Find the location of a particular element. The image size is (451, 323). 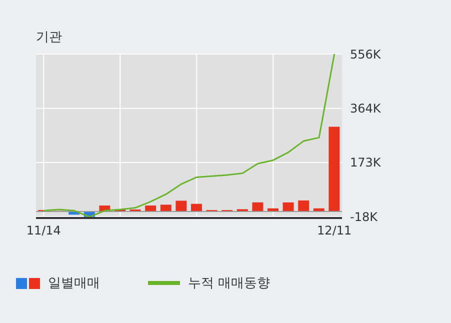

y-tick-label: 364K is located at coordinates (366, 109).